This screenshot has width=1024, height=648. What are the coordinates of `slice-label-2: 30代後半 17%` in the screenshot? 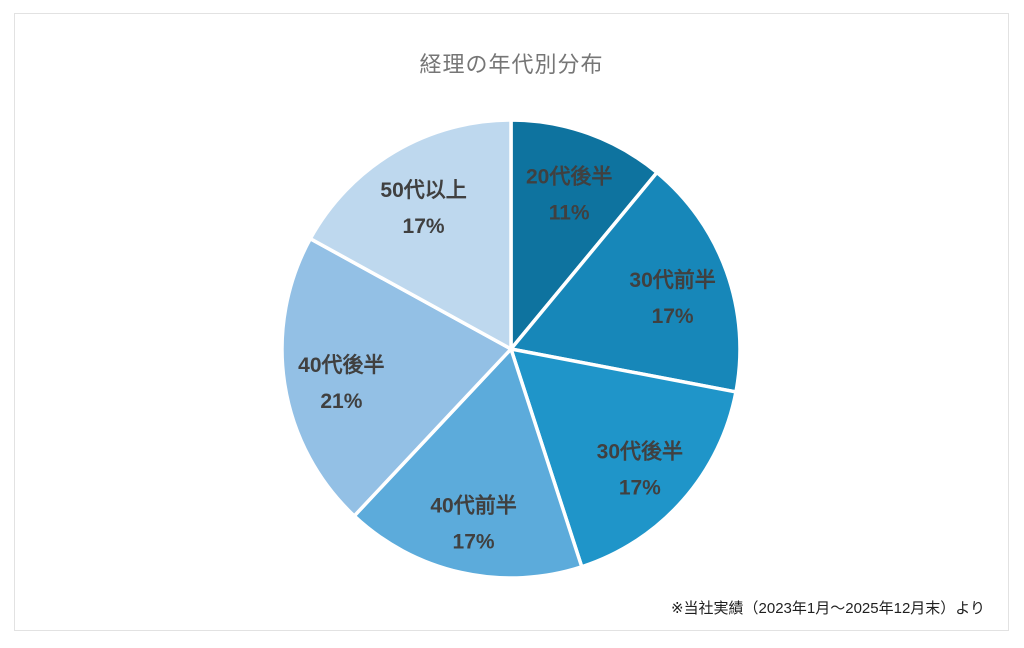 It's located at (640, 470).